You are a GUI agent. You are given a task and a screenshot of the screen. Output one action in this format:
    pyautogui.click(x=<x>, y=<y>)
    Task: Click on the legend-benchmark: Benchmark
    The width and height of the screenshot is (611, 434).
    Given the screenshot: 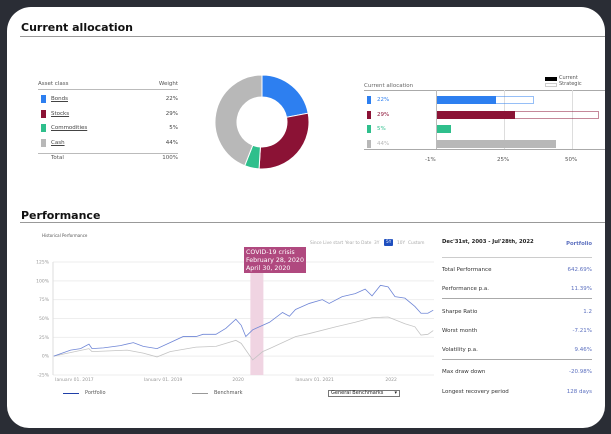 What is the action you would take?
    pyautogui.click(x=228, y=393)
    